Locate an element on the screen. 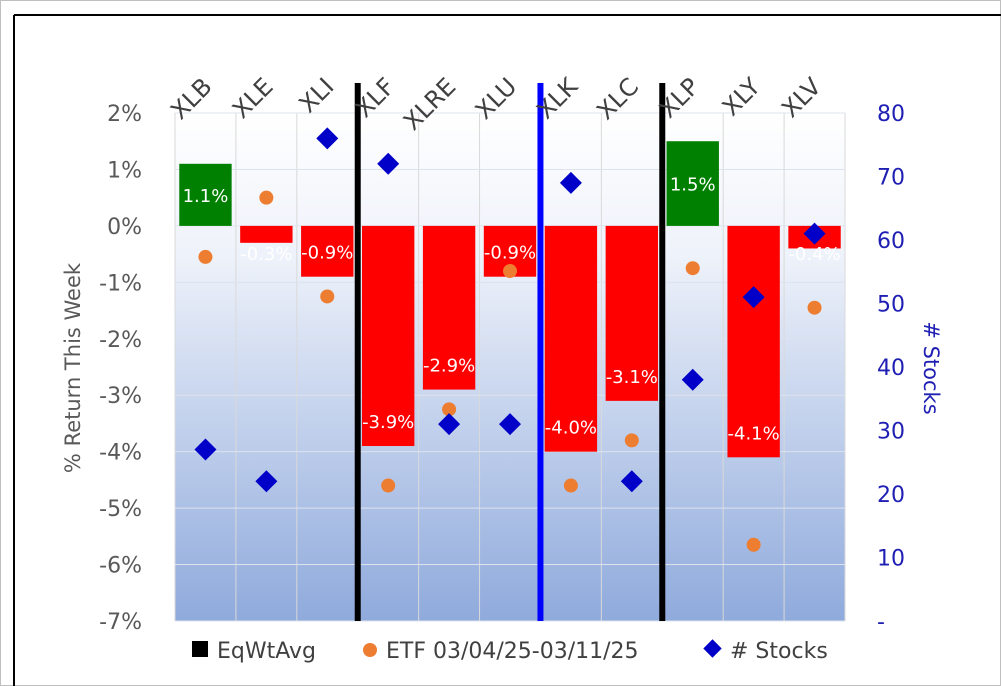 The image size is (1001, 686). left-tick-label: -4% is located at coordinates (120, 453).